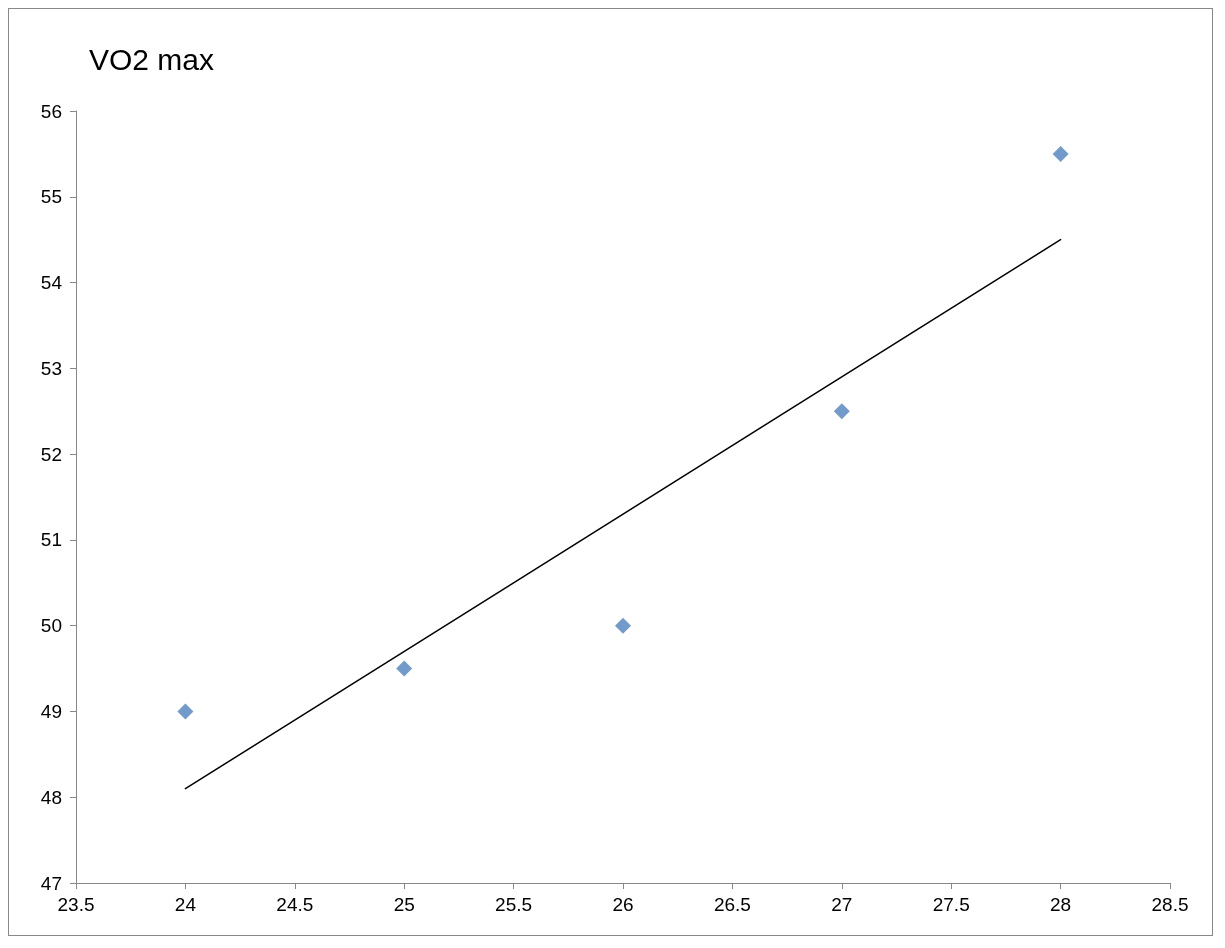 This screenshot has height=948, width=1225. I want to click on y-tick-label: 49, so click(51, 711).